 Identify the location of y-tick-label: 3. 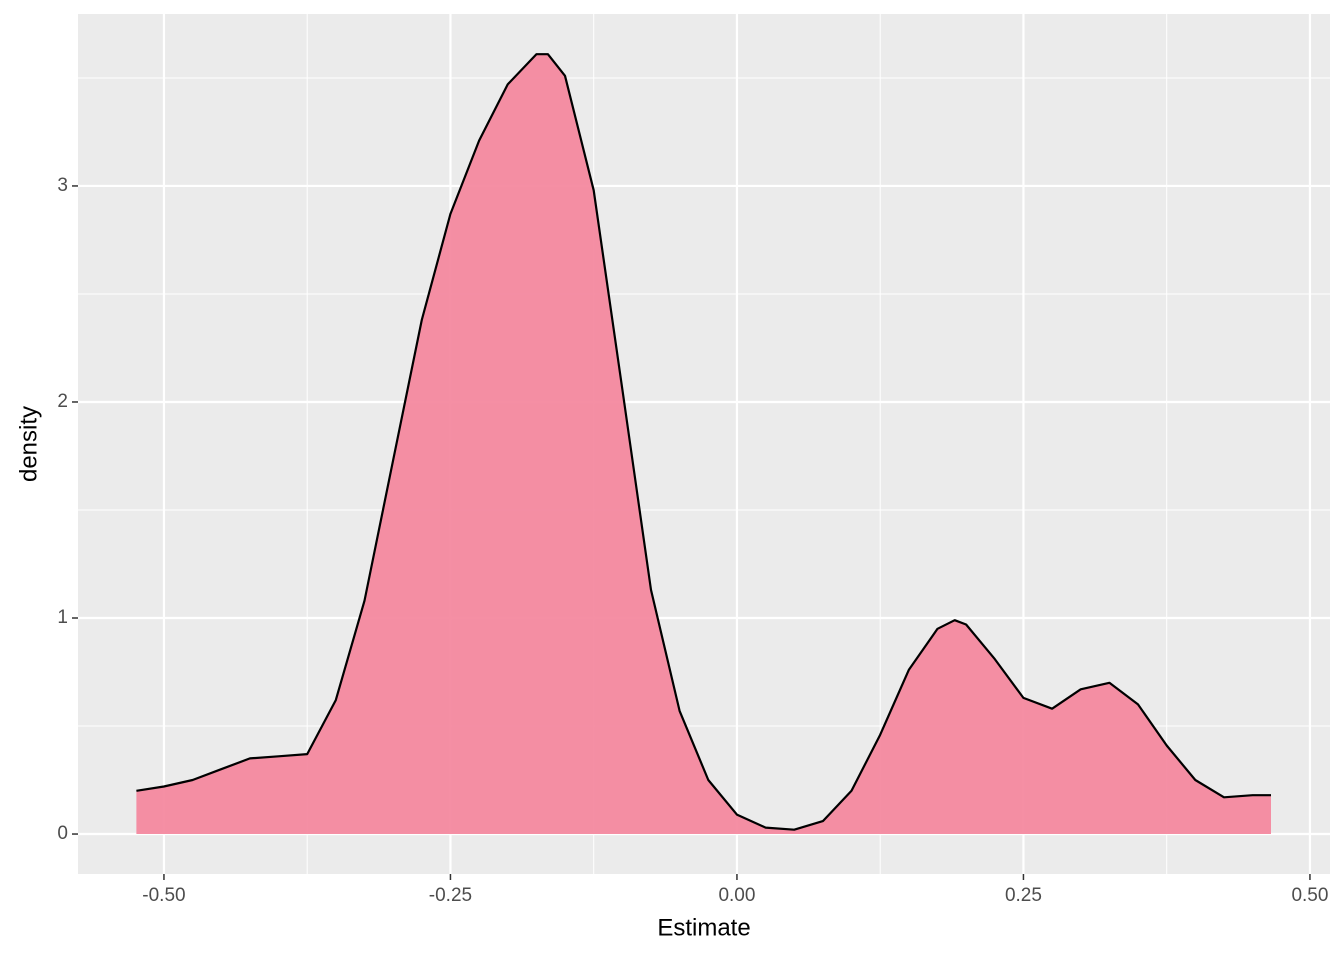
(62, 185).